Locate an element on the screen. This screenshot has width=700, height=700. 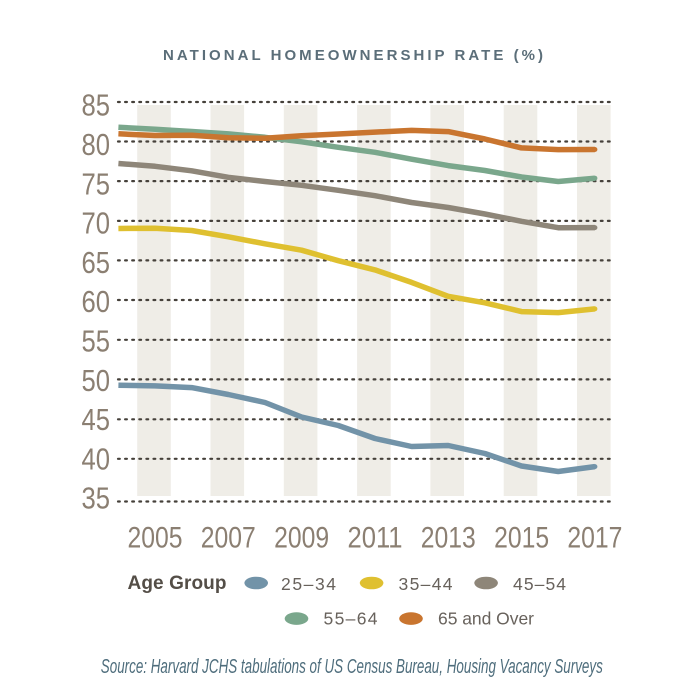
svg-text: 25–34 is located at coordinates (308, 584).